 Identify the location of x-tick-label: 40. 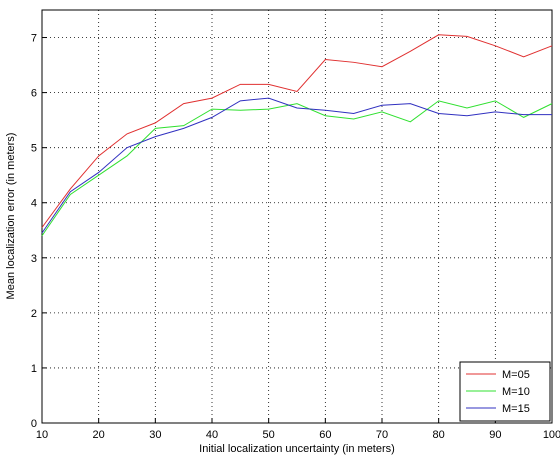
(212, 435).